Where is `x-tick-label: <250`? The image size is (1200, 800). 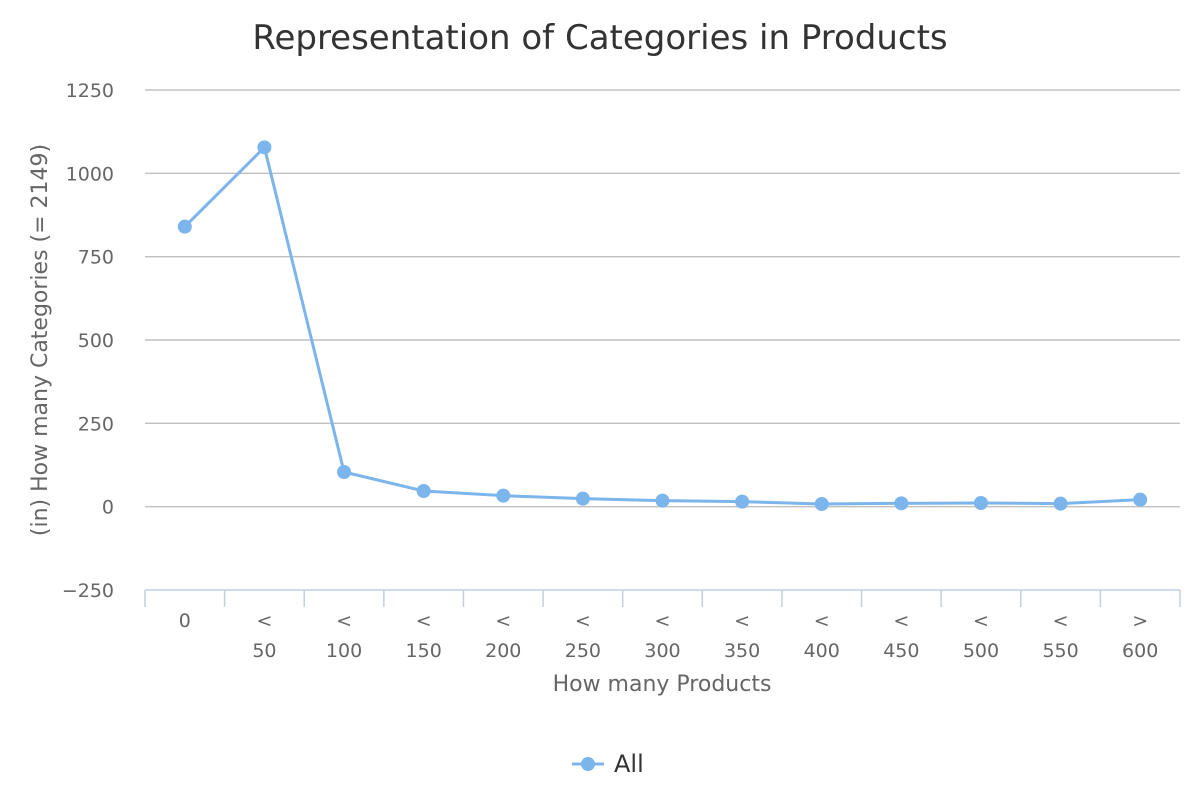 x-tick-label: <250 is located at coordinates (583, 636).